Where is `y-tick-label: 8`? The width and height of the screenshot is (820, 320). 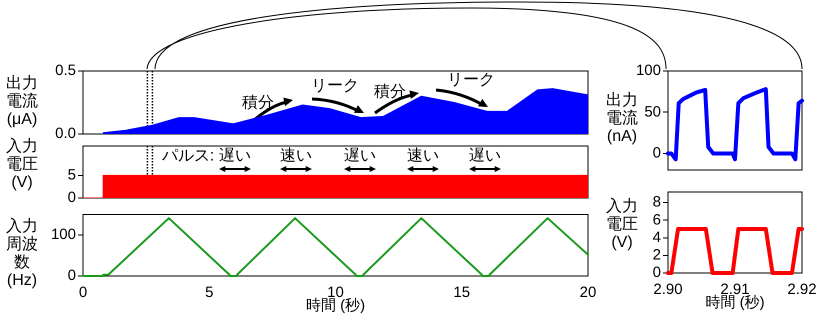
y-tick-label: 8 is located at coordinates (656, 202).